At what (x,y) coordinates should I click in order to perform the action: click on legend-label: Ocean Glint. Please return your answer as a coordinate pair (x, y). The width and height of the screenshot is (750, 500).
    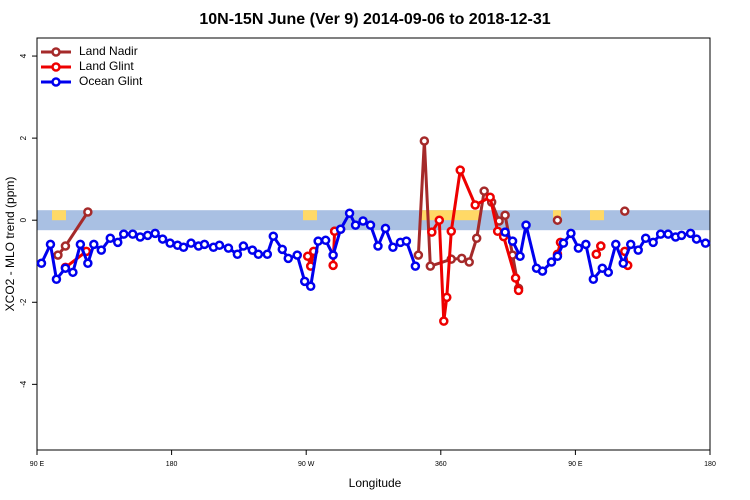
    Looking at the image, I should click on (111, 81).